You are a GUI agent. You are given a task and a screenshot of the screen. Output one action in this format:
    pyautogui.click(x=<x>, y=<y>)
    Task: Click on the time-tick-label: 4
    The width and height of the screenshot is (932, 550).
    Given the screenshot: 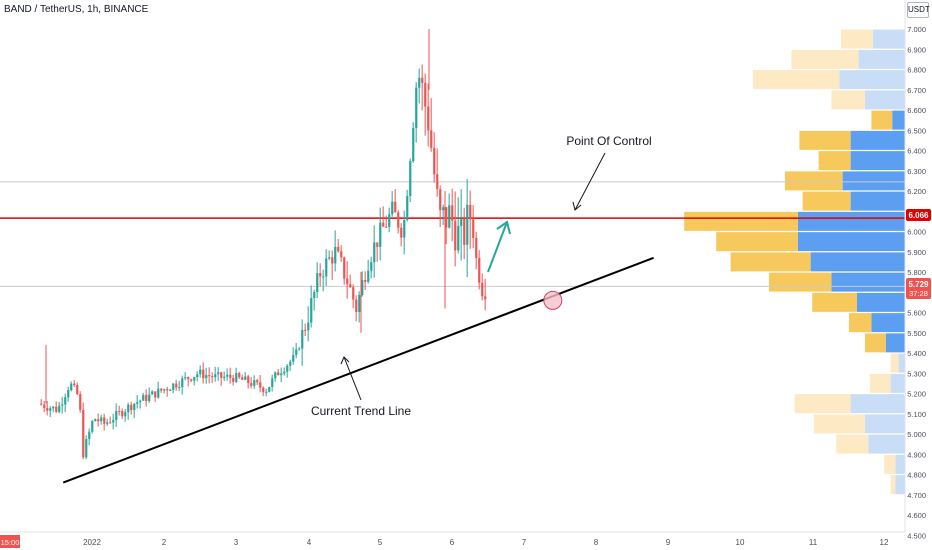 What is the action you would take?
    pyautogui.click(x=309, y=542)
    